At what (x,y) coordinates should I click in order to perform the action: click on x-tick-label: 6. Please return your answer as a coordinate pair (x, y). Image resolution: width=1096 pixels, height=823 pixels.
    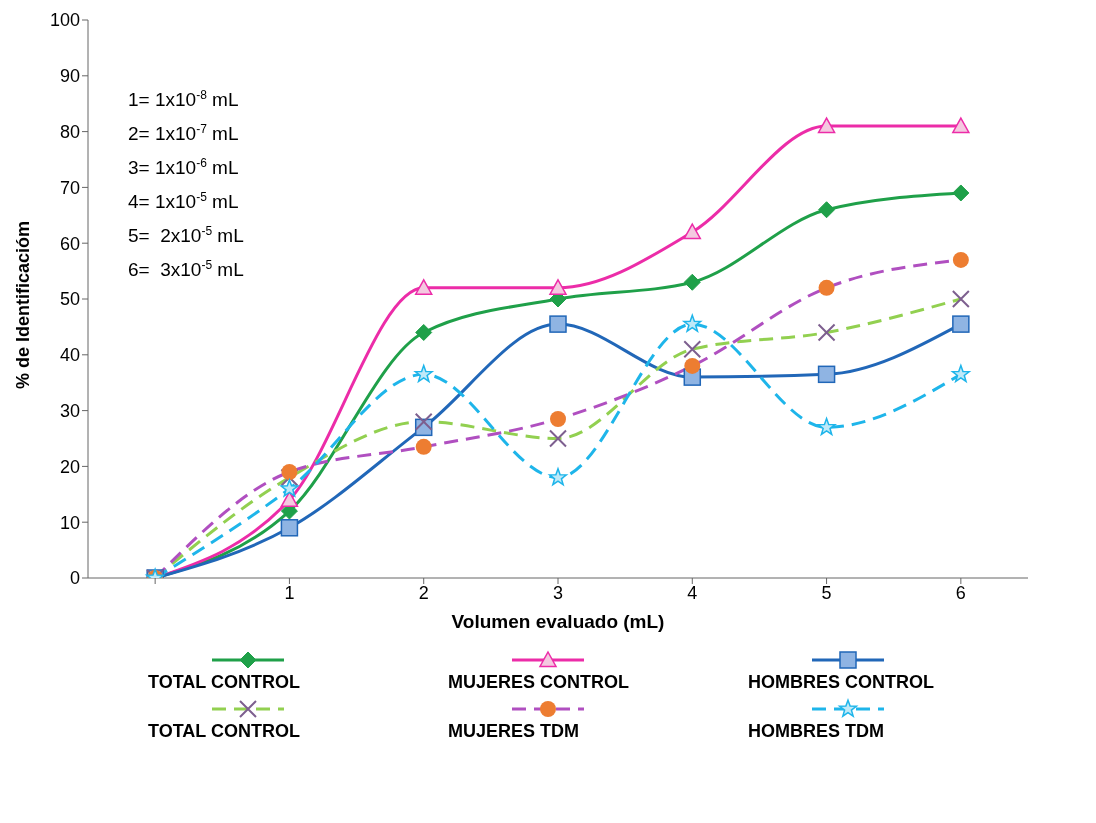
    Looking at the image, I should click on (960, 592).